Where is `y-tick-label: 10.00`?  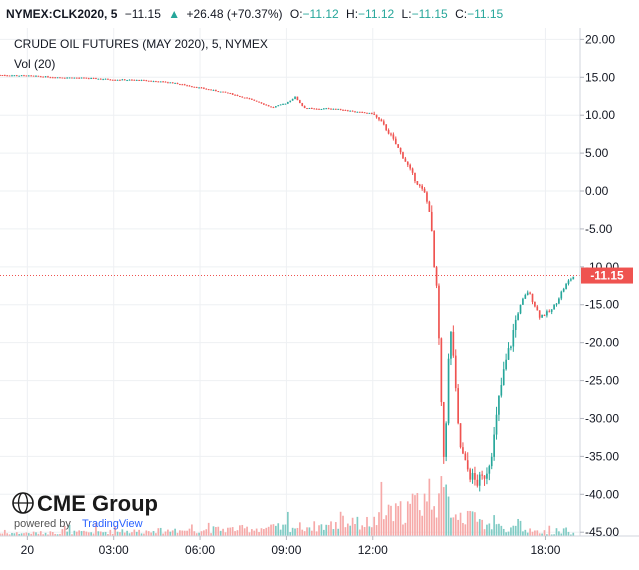 y-tick-label: 10.00 is located at coordinates (600, 115).